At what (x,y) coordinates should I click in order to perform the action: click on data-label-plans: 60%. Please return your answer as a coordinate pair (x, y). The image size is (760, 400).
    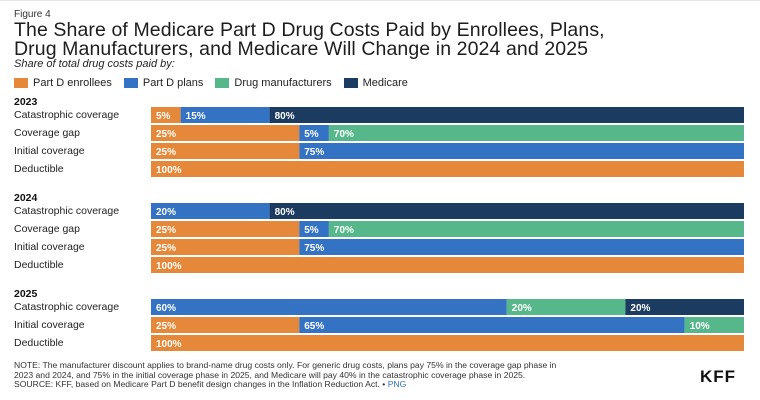
    Looking at the image, I should click on (166, 308).